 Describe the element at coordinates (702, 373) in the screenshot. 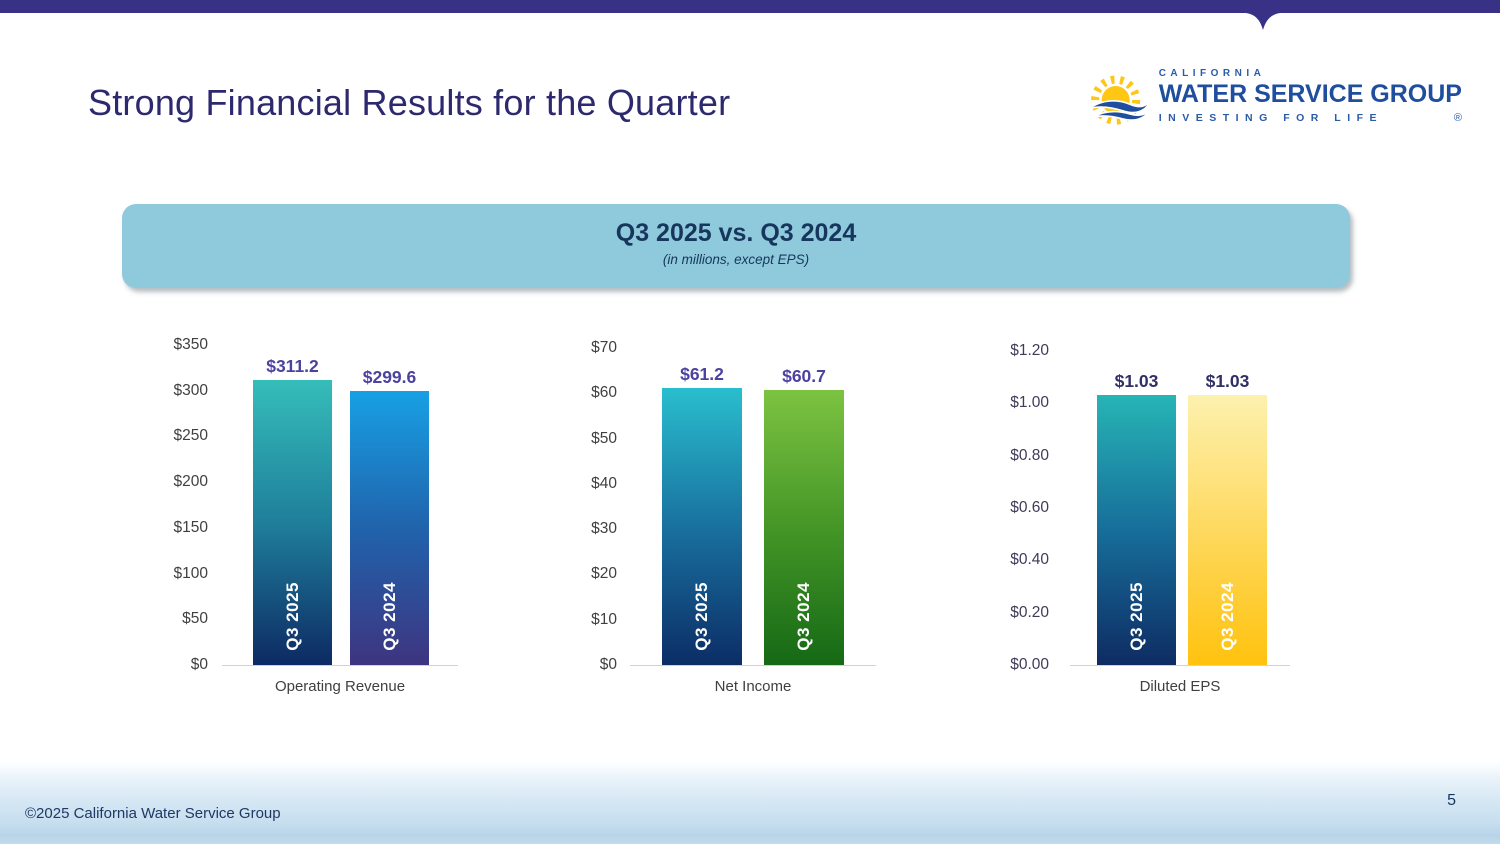

I see `bar-value-label: $61.2` at that location.